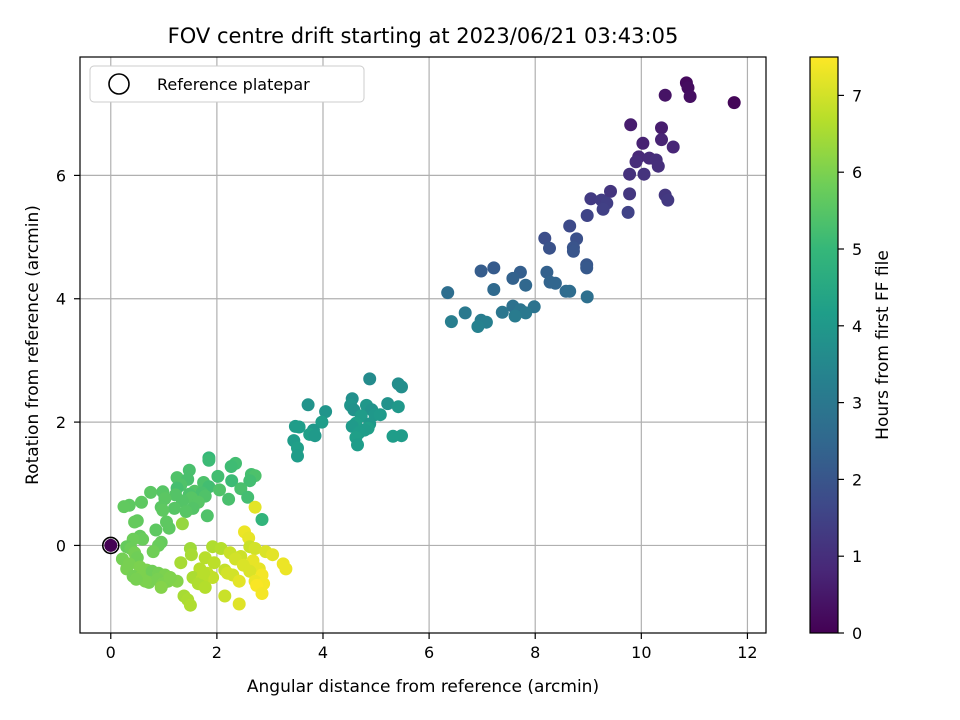 The width and height of the screenshot is (960, 720). I want to click on colorbar-tick-label: 7, so click(857, 95).